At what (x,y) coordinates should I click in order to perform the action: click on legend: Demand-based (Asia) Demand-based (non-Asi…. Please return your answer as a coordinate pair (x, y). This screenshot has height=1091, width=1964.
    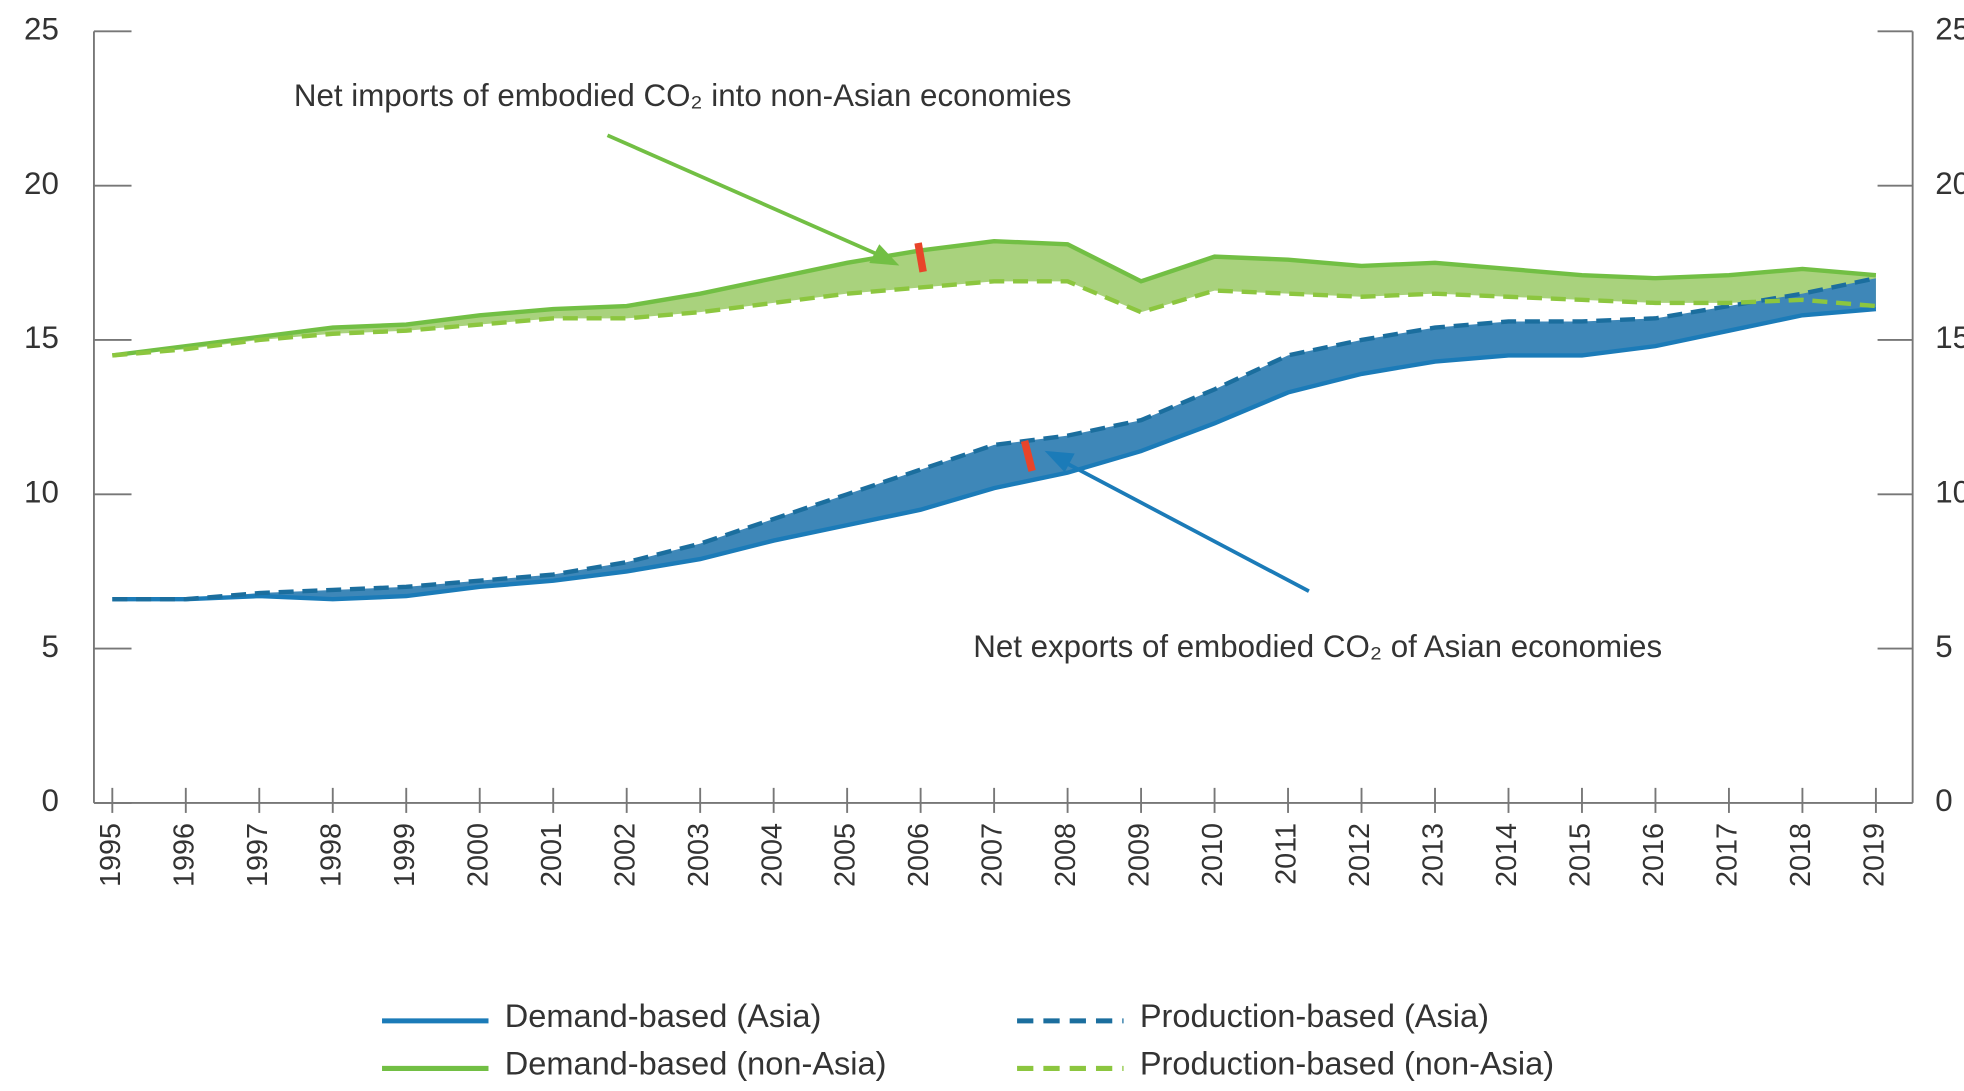
    Looking at the image, I should click on (968, 1040).